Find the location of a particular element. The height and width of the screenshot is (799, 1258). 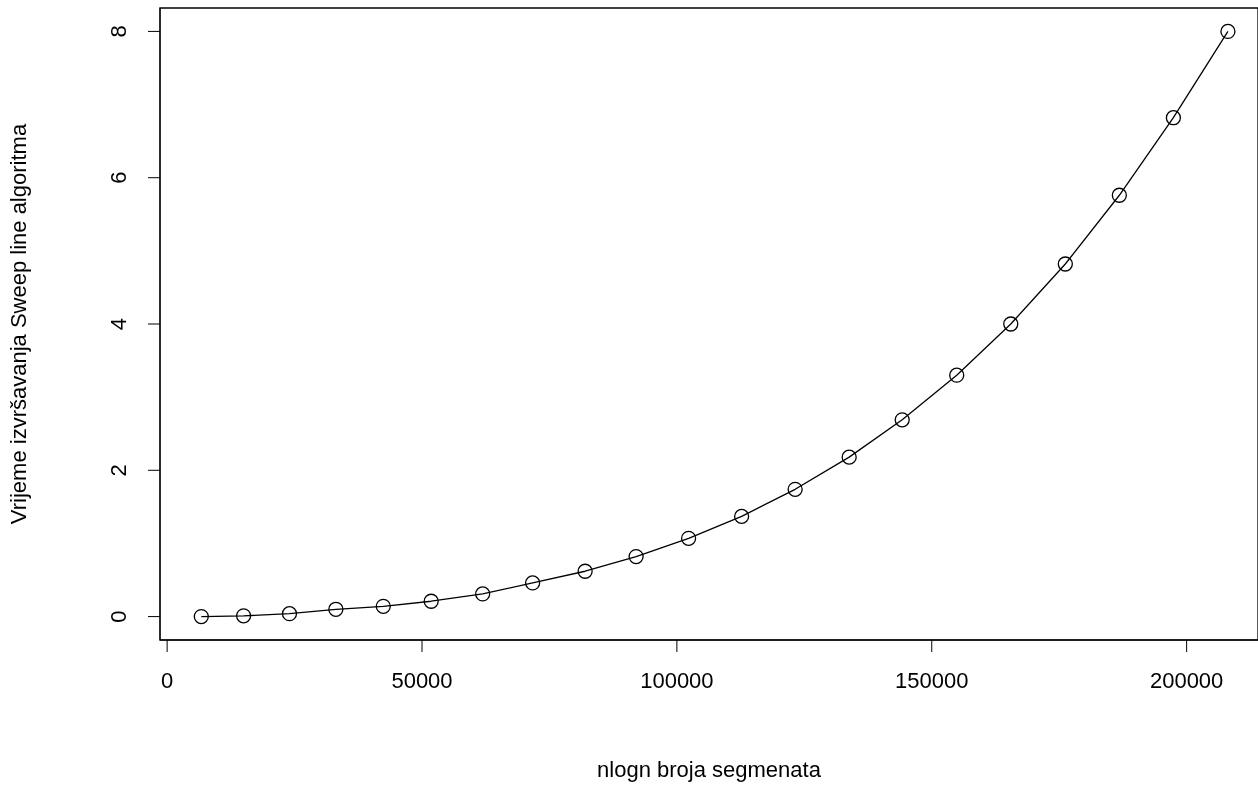

x-tick-label: 200000 is located at coordinates (1186, 680).